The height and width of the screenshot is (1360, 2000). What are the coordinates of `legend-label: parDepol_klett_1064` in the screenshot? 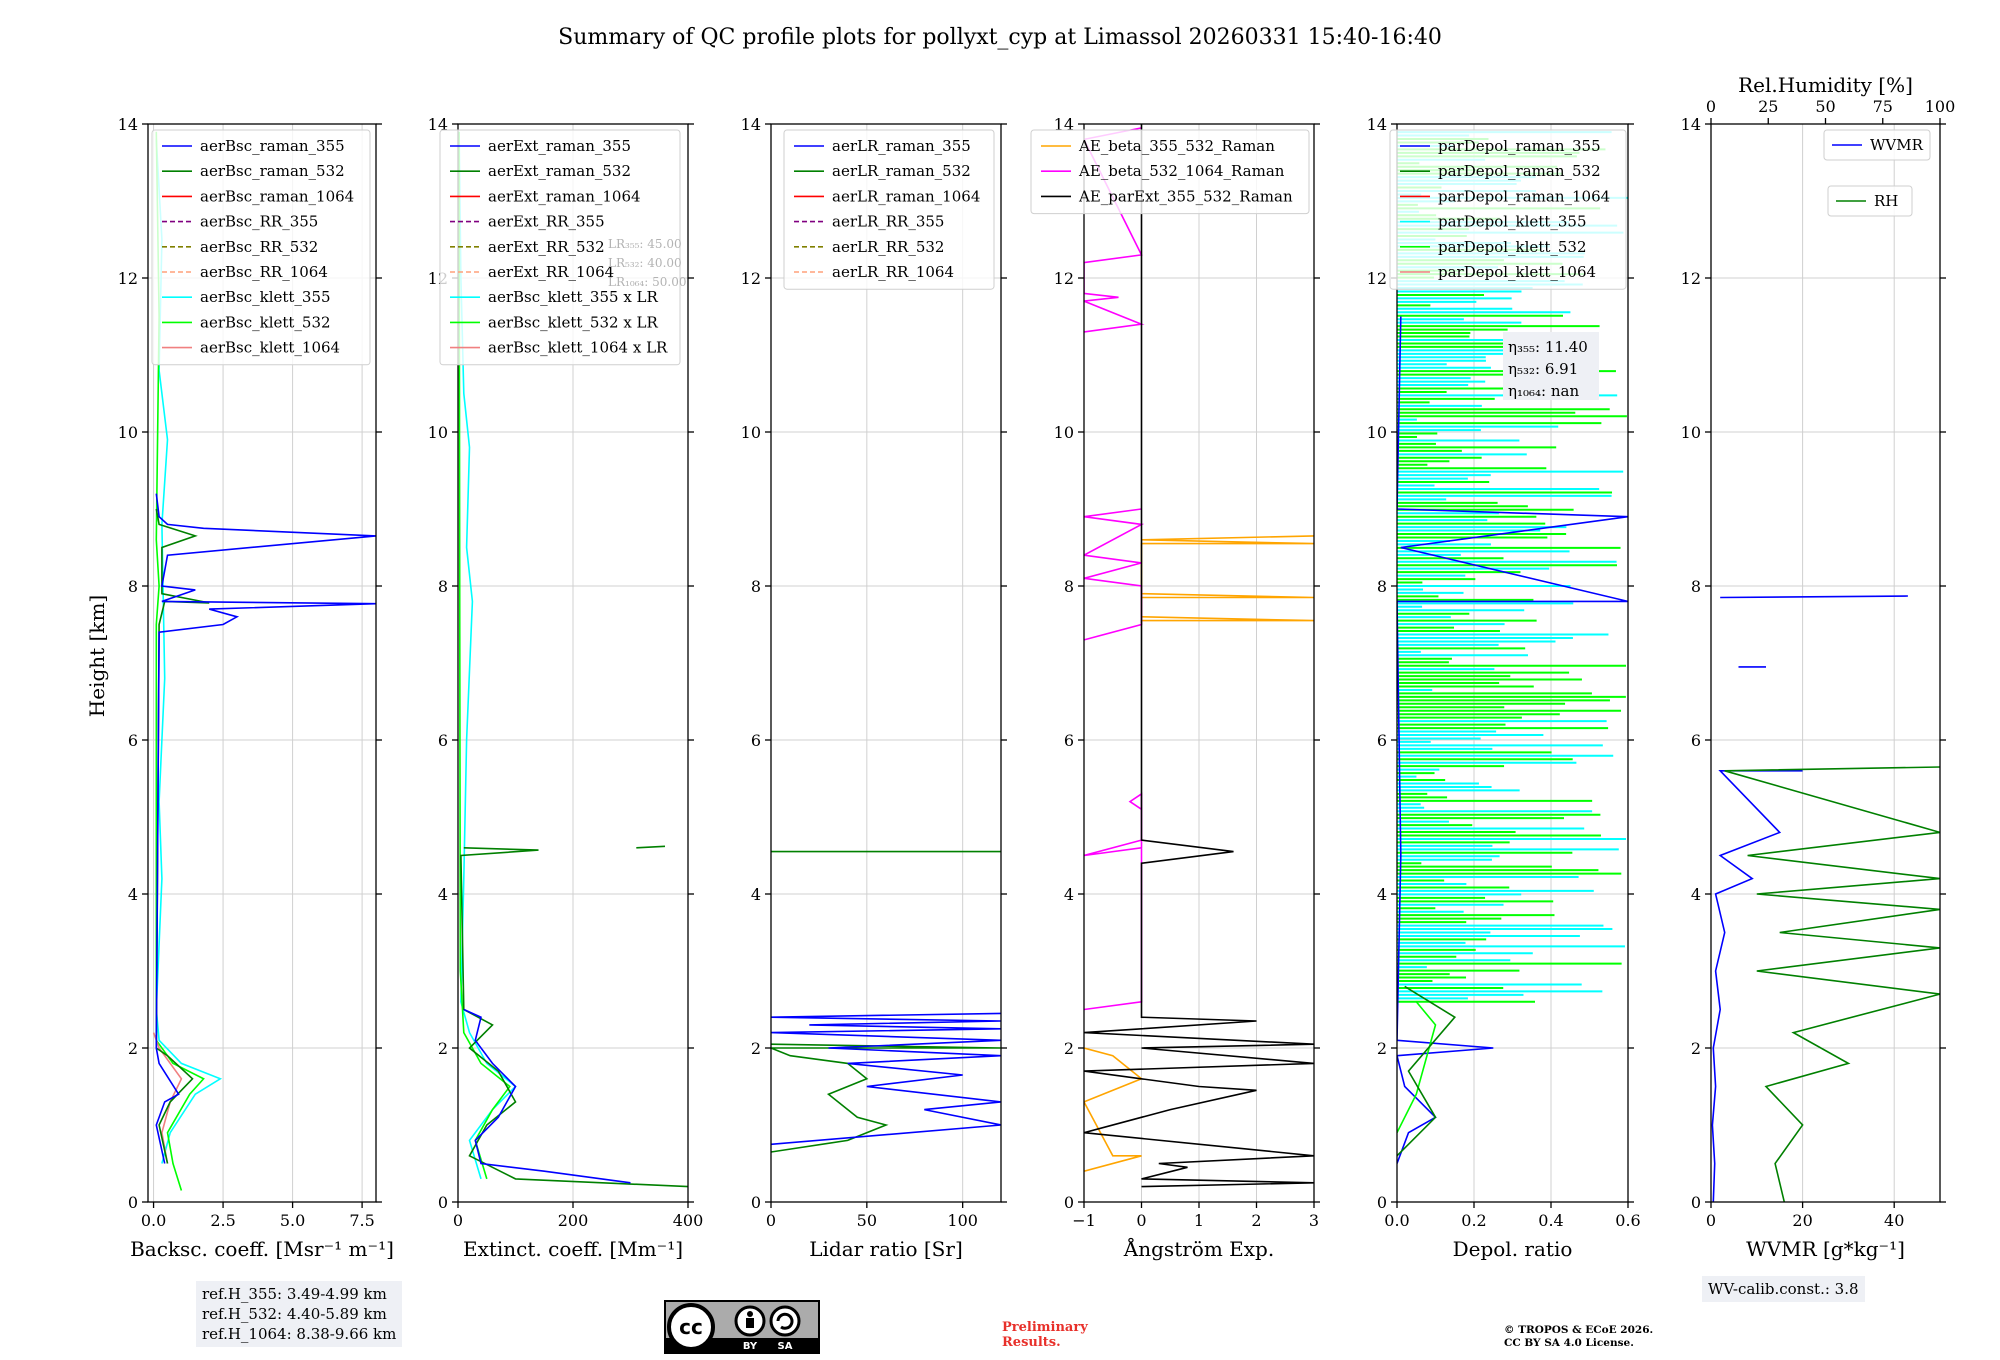 It's located at (1517, 272).